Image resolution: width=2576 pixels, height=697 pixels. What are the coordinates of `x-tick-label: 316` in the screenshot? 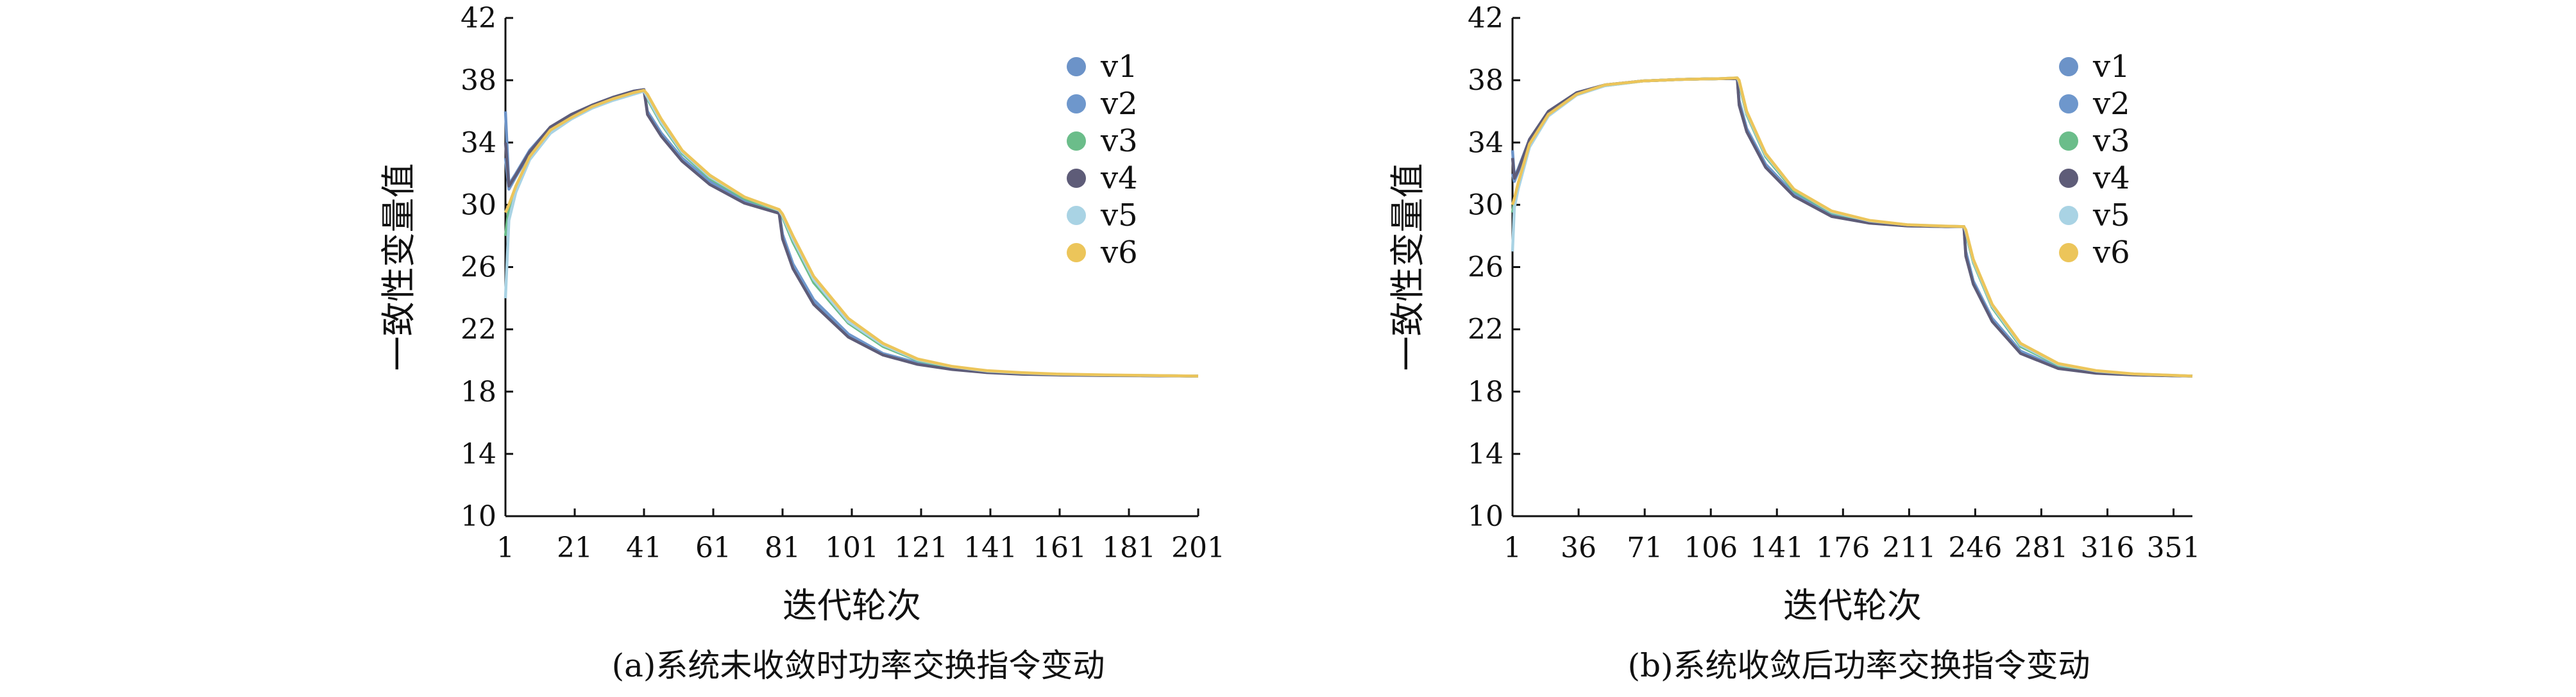 It's located at (2108, 548).